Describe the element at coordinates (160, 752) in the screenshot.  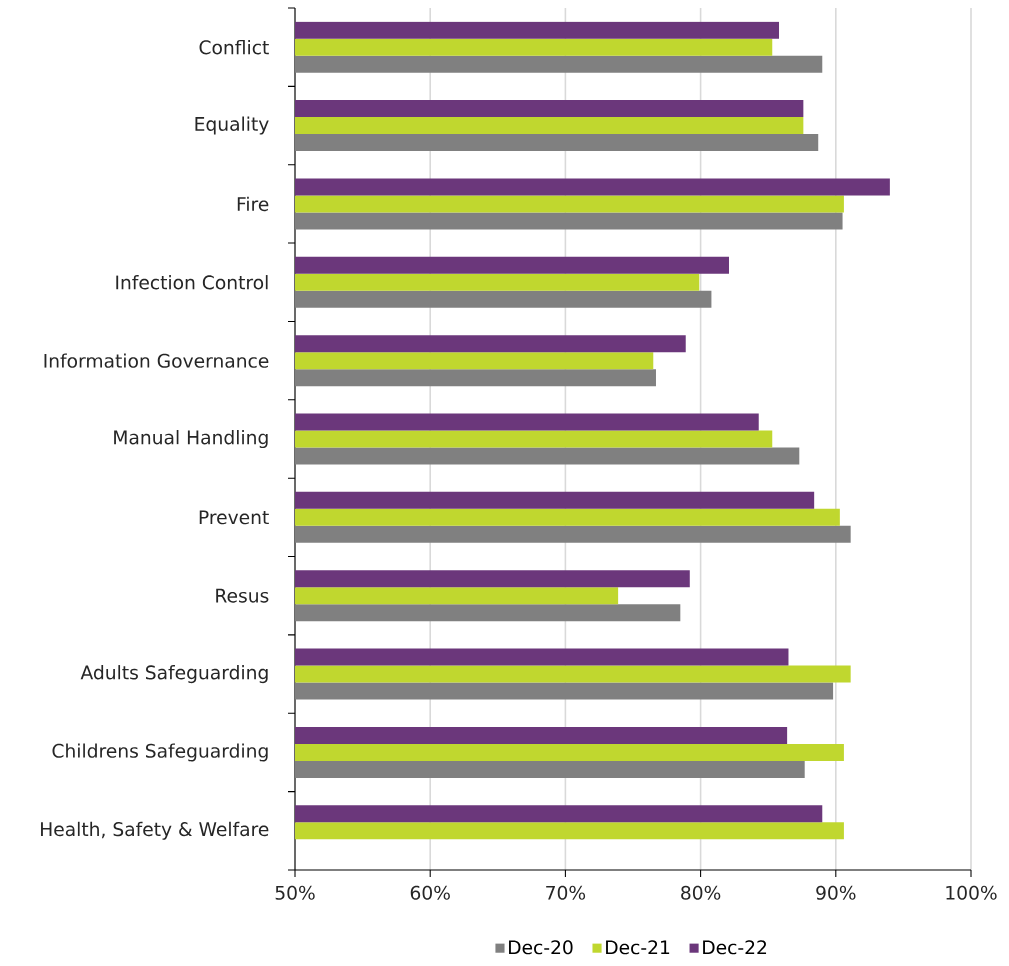
I see `y-tick-label: Childrens Safeguarding` at that location.